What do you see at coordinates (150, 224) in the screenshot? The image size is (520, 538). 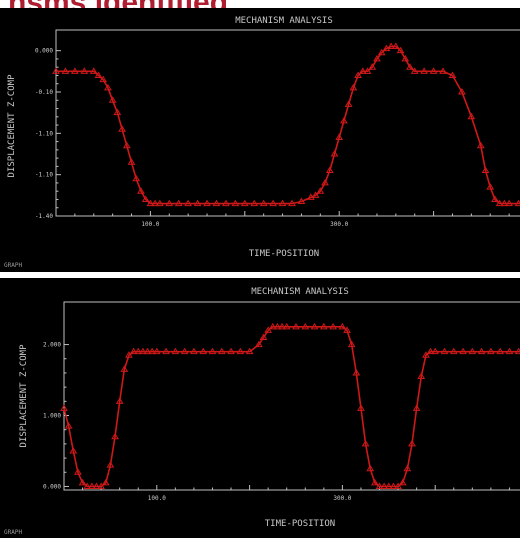 I see `x-tick-label: 100.0` at bounding box center [150, 224].